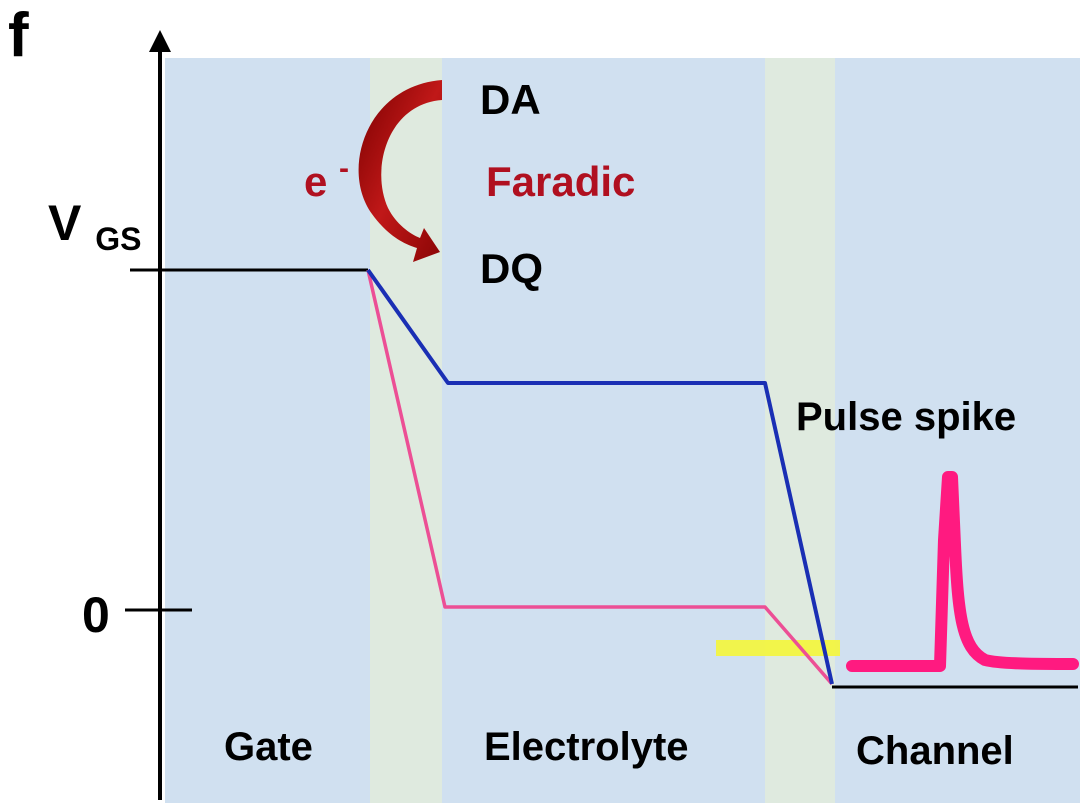  What do you see at coordinates (65, 223) in the screenshot?
I see `y-axis-label-main: V` at bounding box center [65, 223].